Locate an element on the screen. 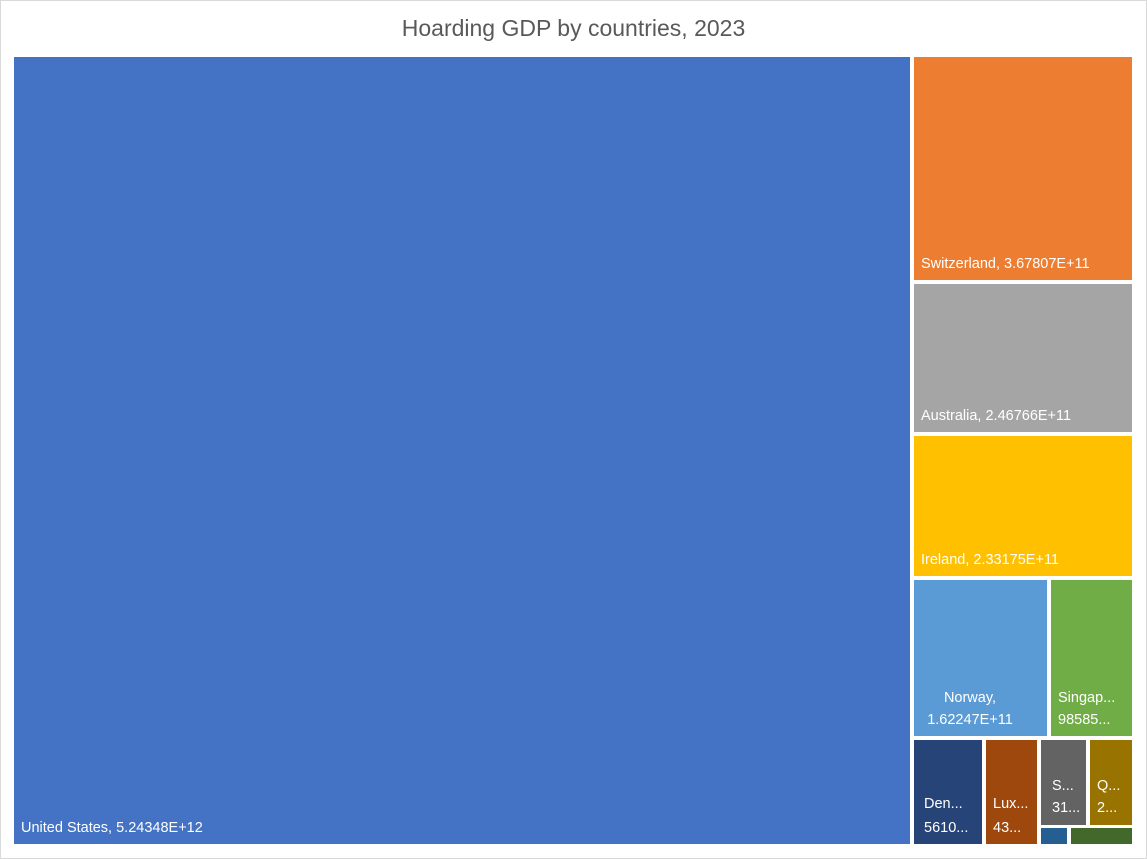  tile-ireland: Ireland, 2.33175E+11 is located at coordinates (1023, 506).